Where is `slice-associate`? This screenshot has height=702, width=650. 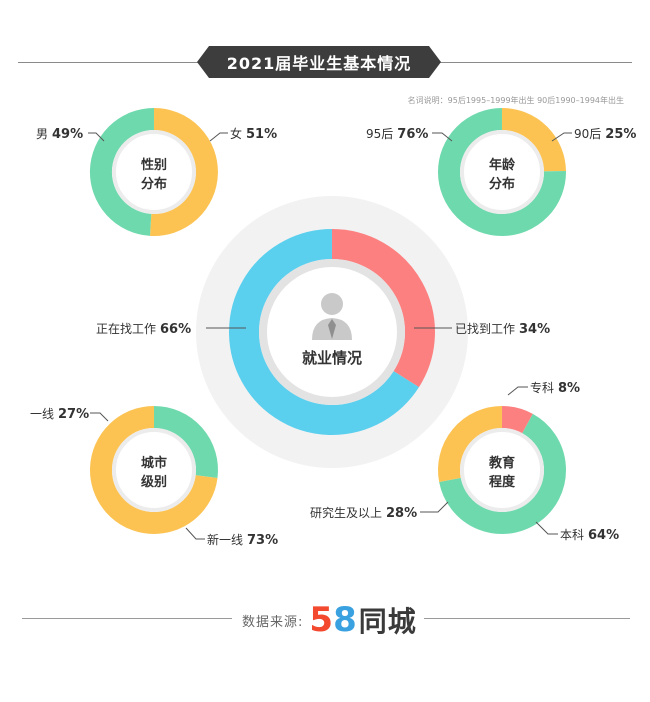 slice-associate is located at coordinates (517, 420).